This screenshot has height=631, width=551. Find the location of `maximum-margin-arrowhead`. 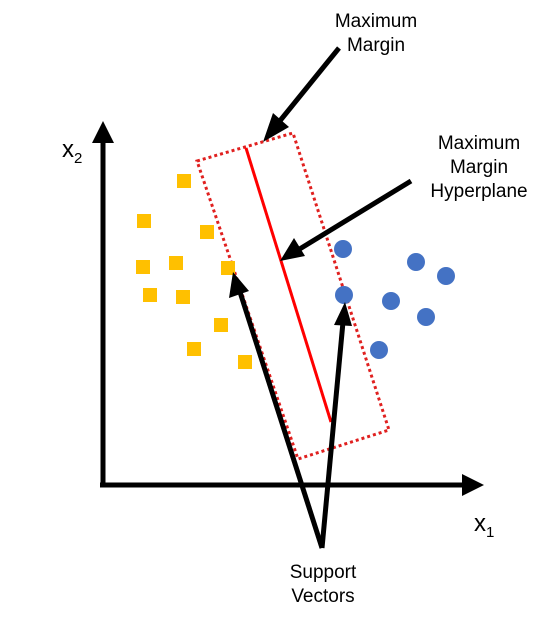

maximum-margin-arrowhead is located at coordinates (276, 127).